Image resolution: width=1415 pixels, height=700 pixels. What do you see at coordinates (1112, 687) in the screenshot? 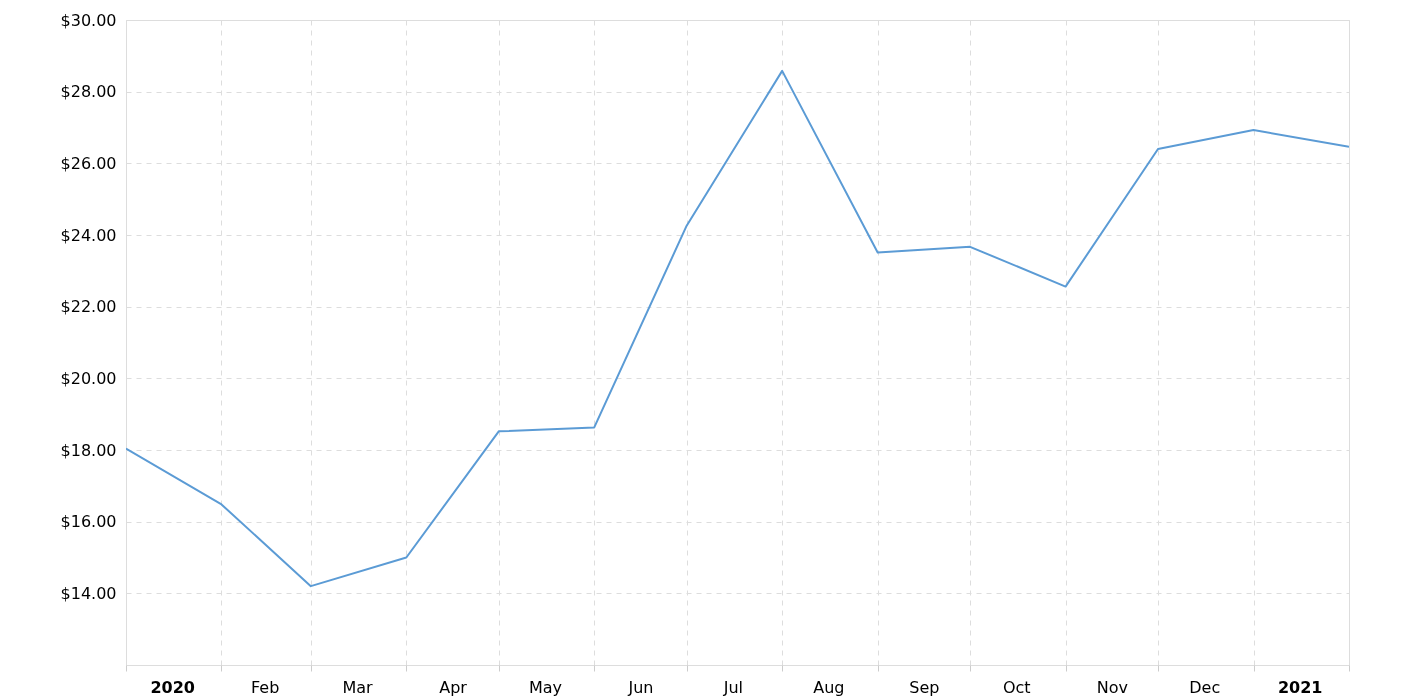
I see `x-tick-label: Nov` at bounding box center [1112, 687].